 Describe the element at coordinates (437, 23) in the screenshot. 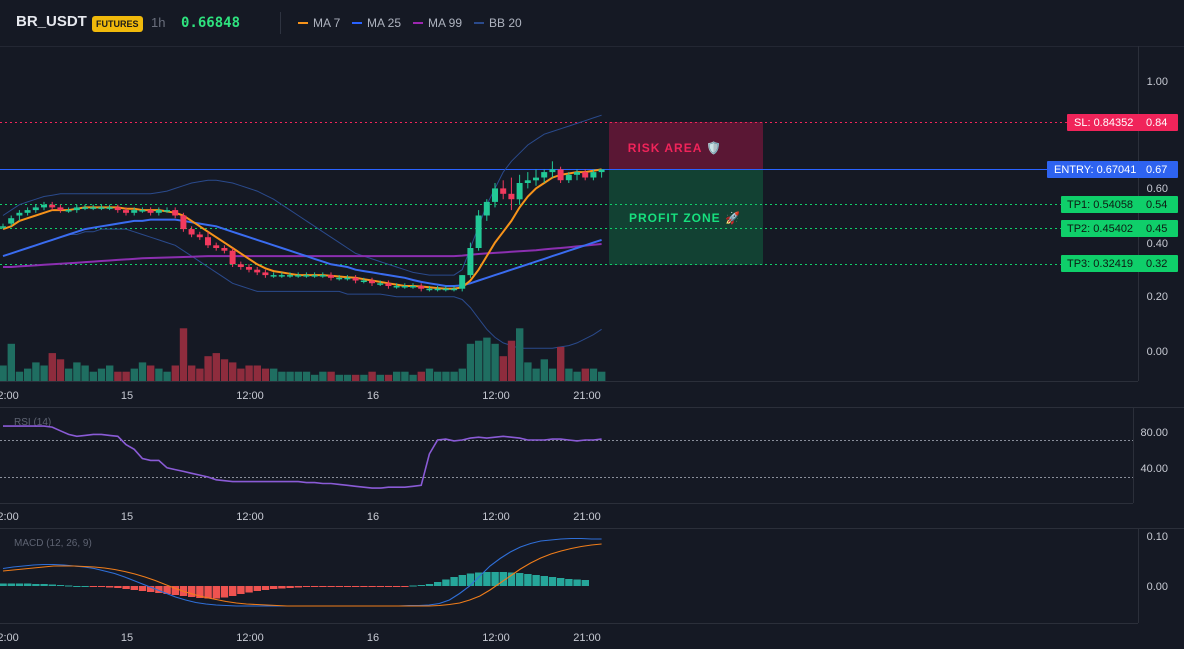

I see `legend-ma99: MA 99` at that location.